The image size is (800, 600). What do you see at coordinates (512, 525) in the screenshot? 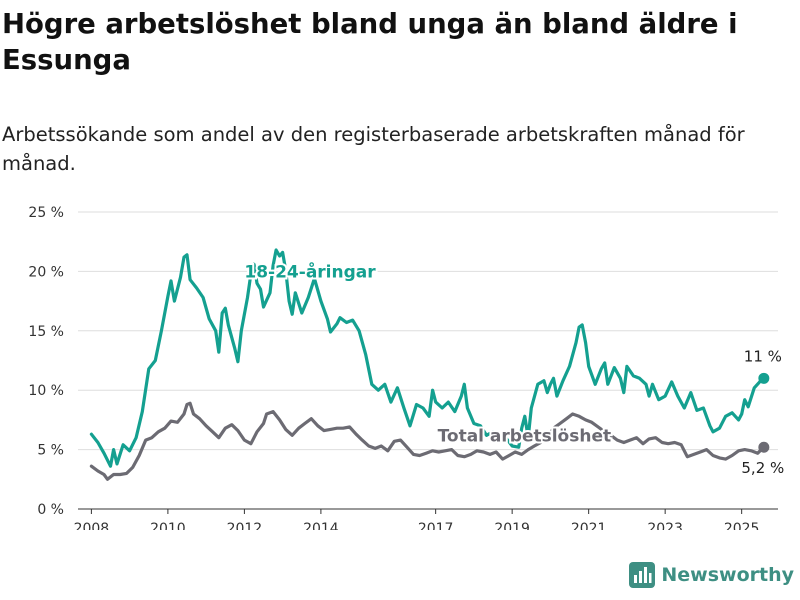
I see `x-tick-label: 2019` at bounding box center [512, 525].